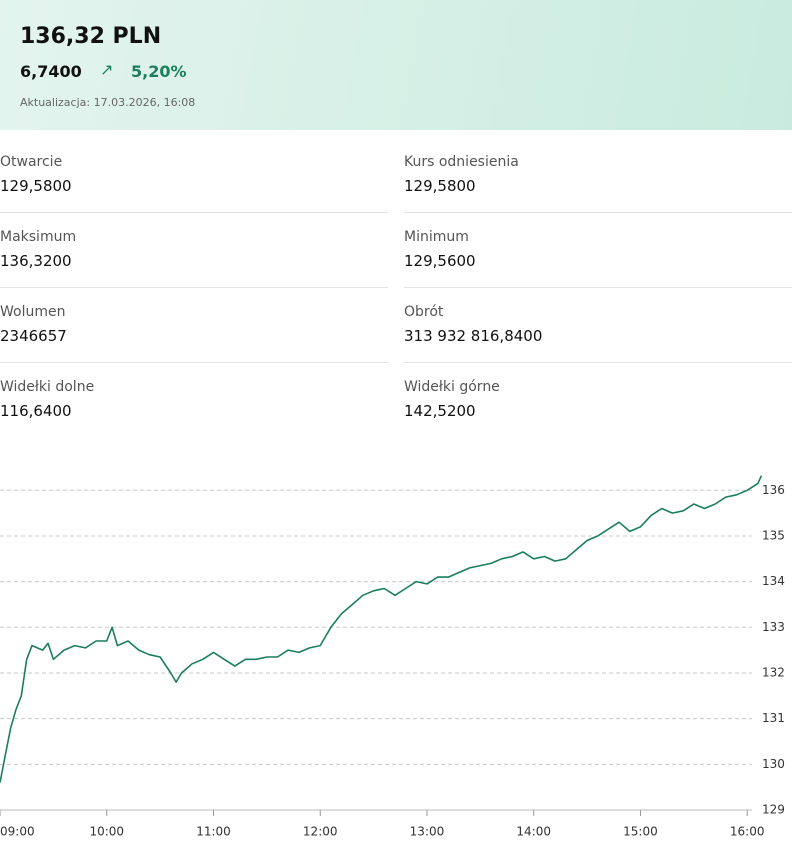  I want to click on stat-label: Kurs odniesienia, so click(461, 162).